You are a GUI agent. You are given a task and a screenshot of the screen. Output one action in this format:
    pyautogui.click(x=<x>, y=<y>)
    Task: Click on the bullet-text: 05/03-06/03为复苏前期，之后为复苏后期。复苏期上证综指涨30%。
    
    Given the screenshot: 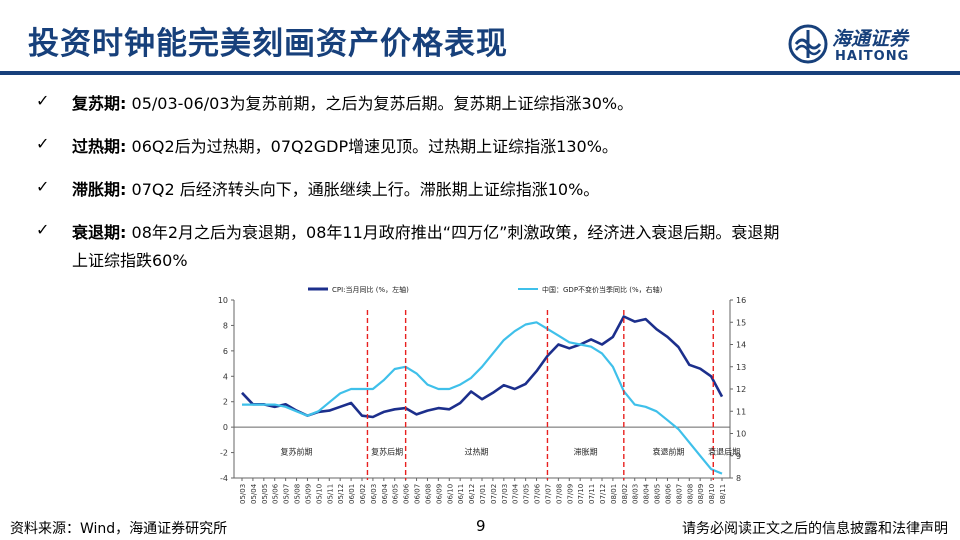 What is the action you would take?
    pyautogui.click(x=382, y=103)
    